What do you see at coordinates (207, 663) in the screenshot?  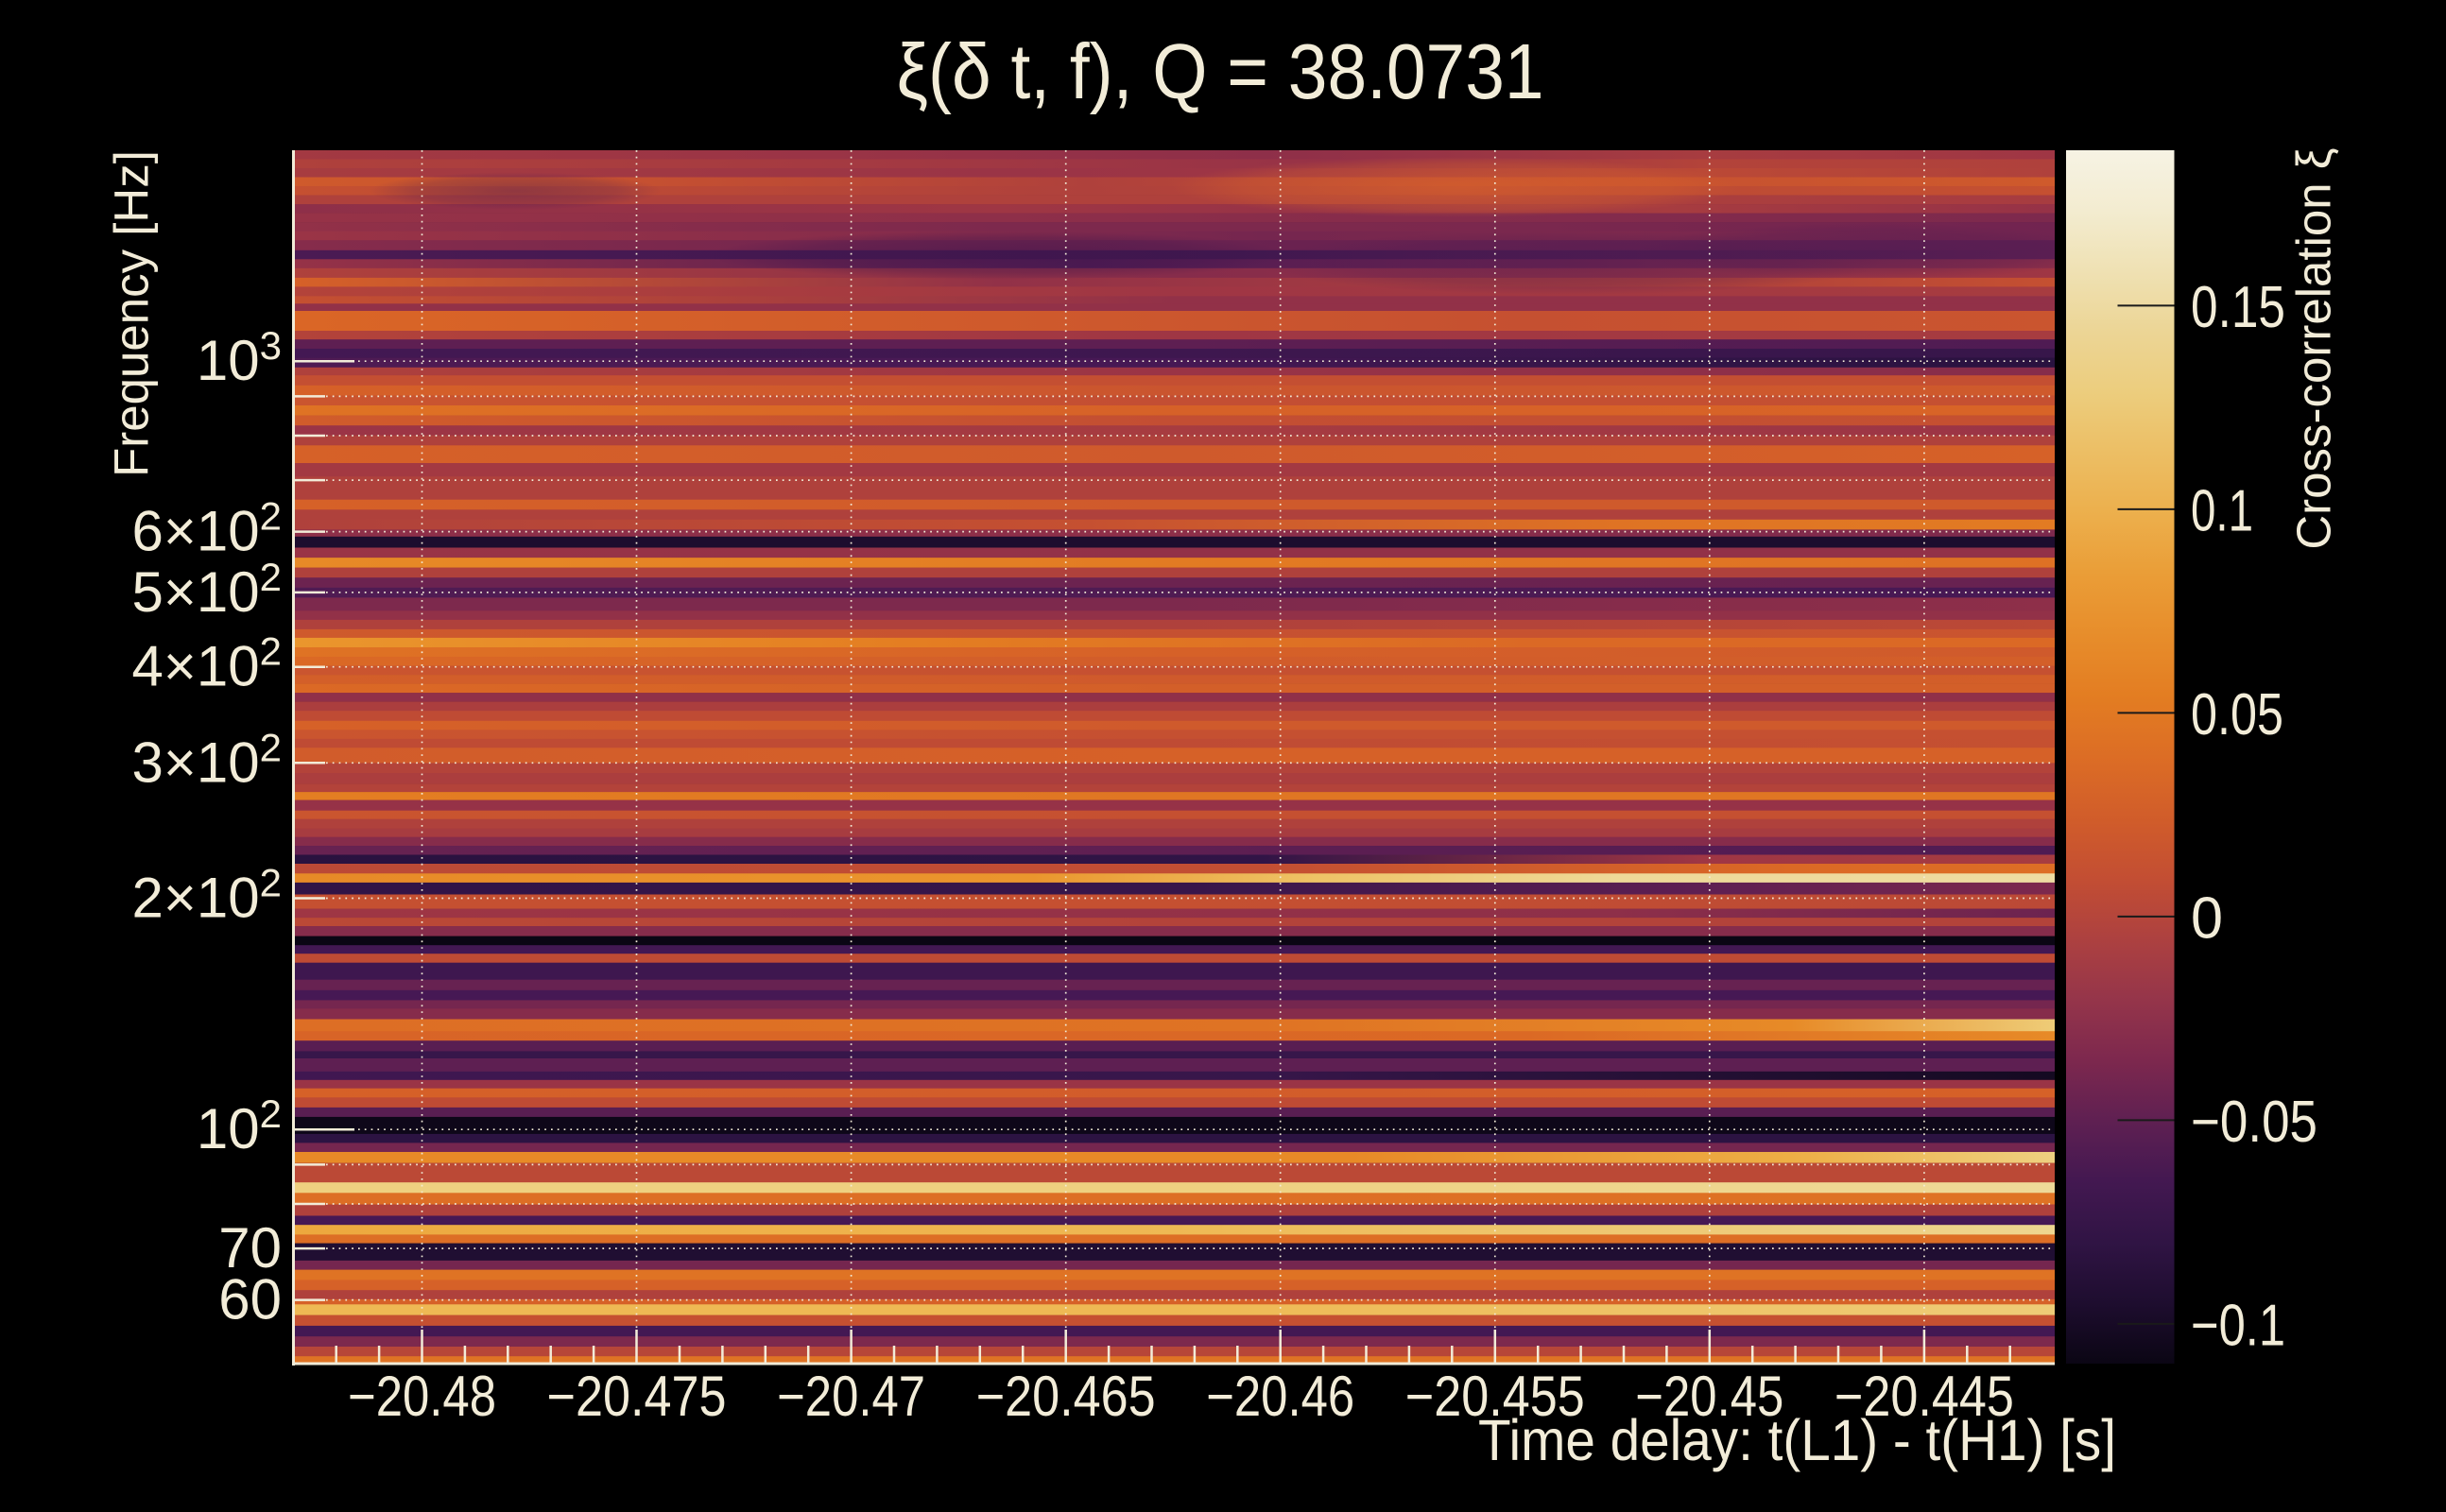 I see `svg-text: 4×10²` at bounding box center [207, 663].